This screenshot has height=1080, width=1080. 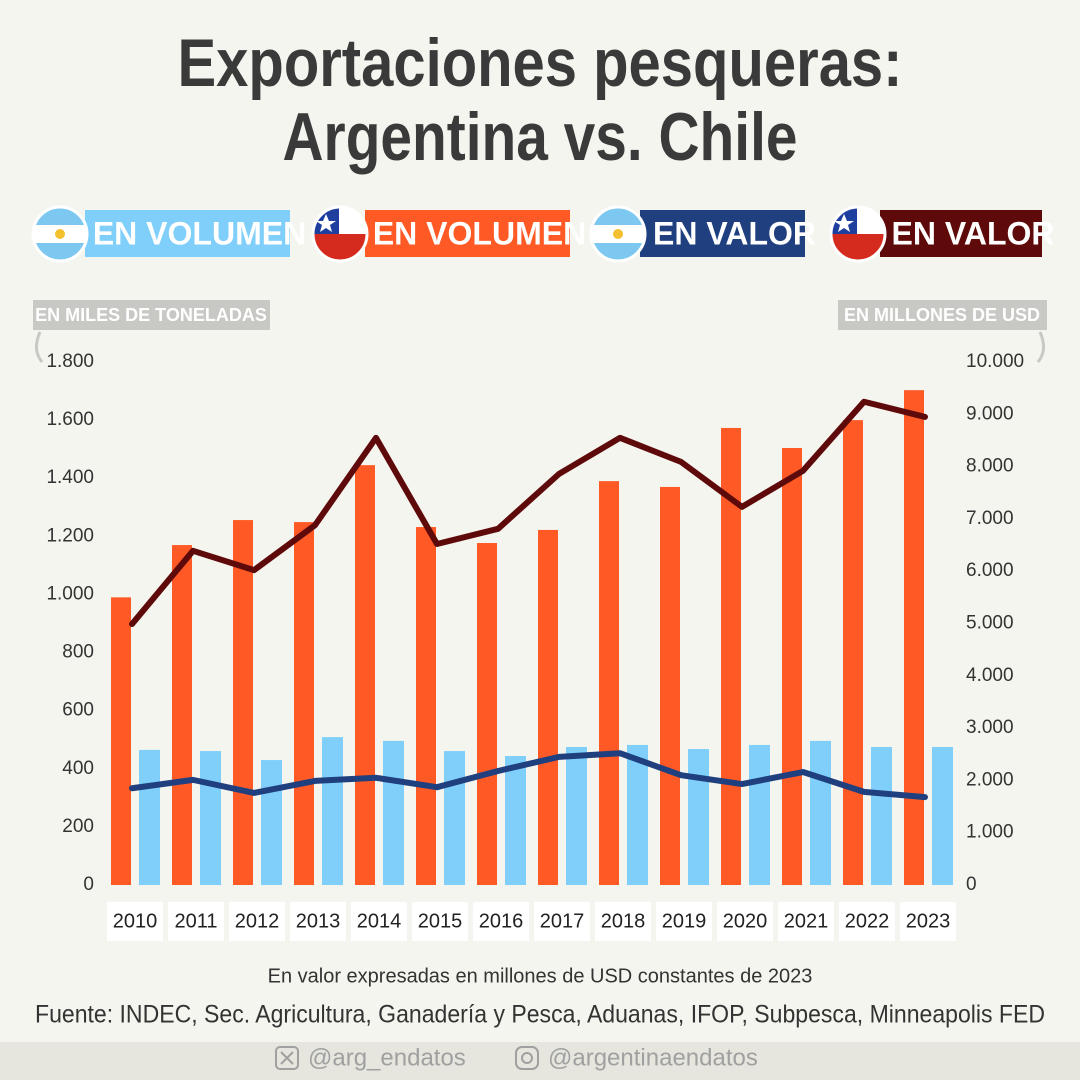 I want to click on y2-tick-label: 3.000, so click(x=990, y=727).